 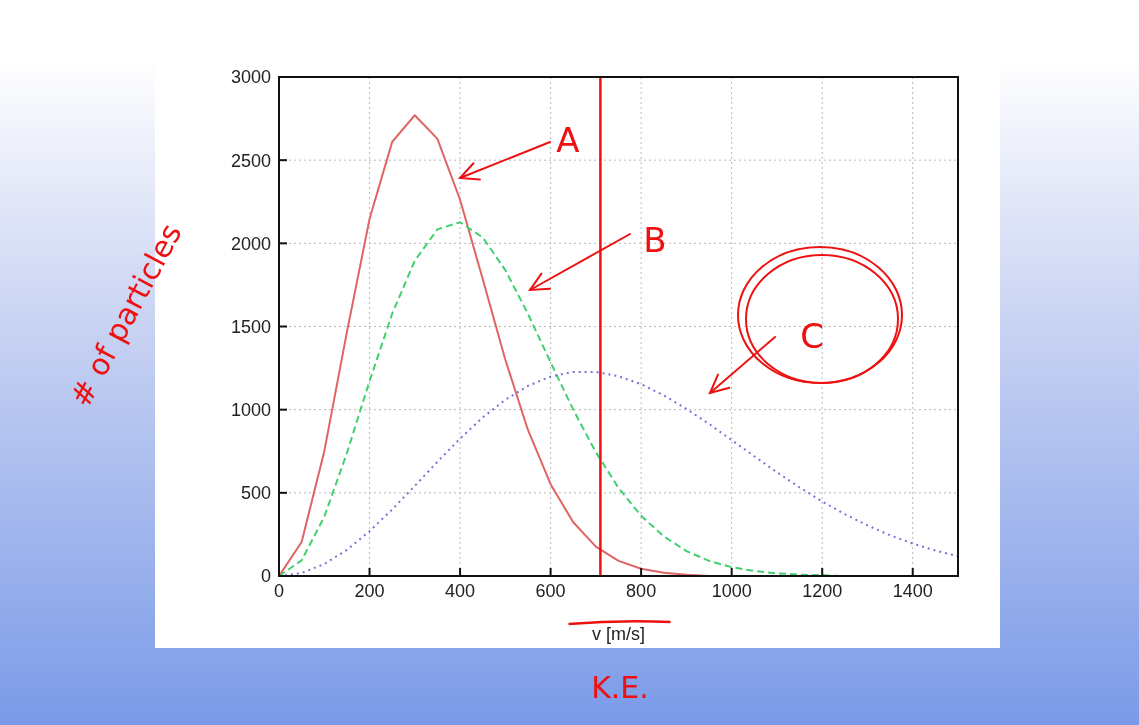 What do you see at coordinates (250, 160) in the screenshot?
I see `y-tick-label: 2500` at bounding box center [250, 160].